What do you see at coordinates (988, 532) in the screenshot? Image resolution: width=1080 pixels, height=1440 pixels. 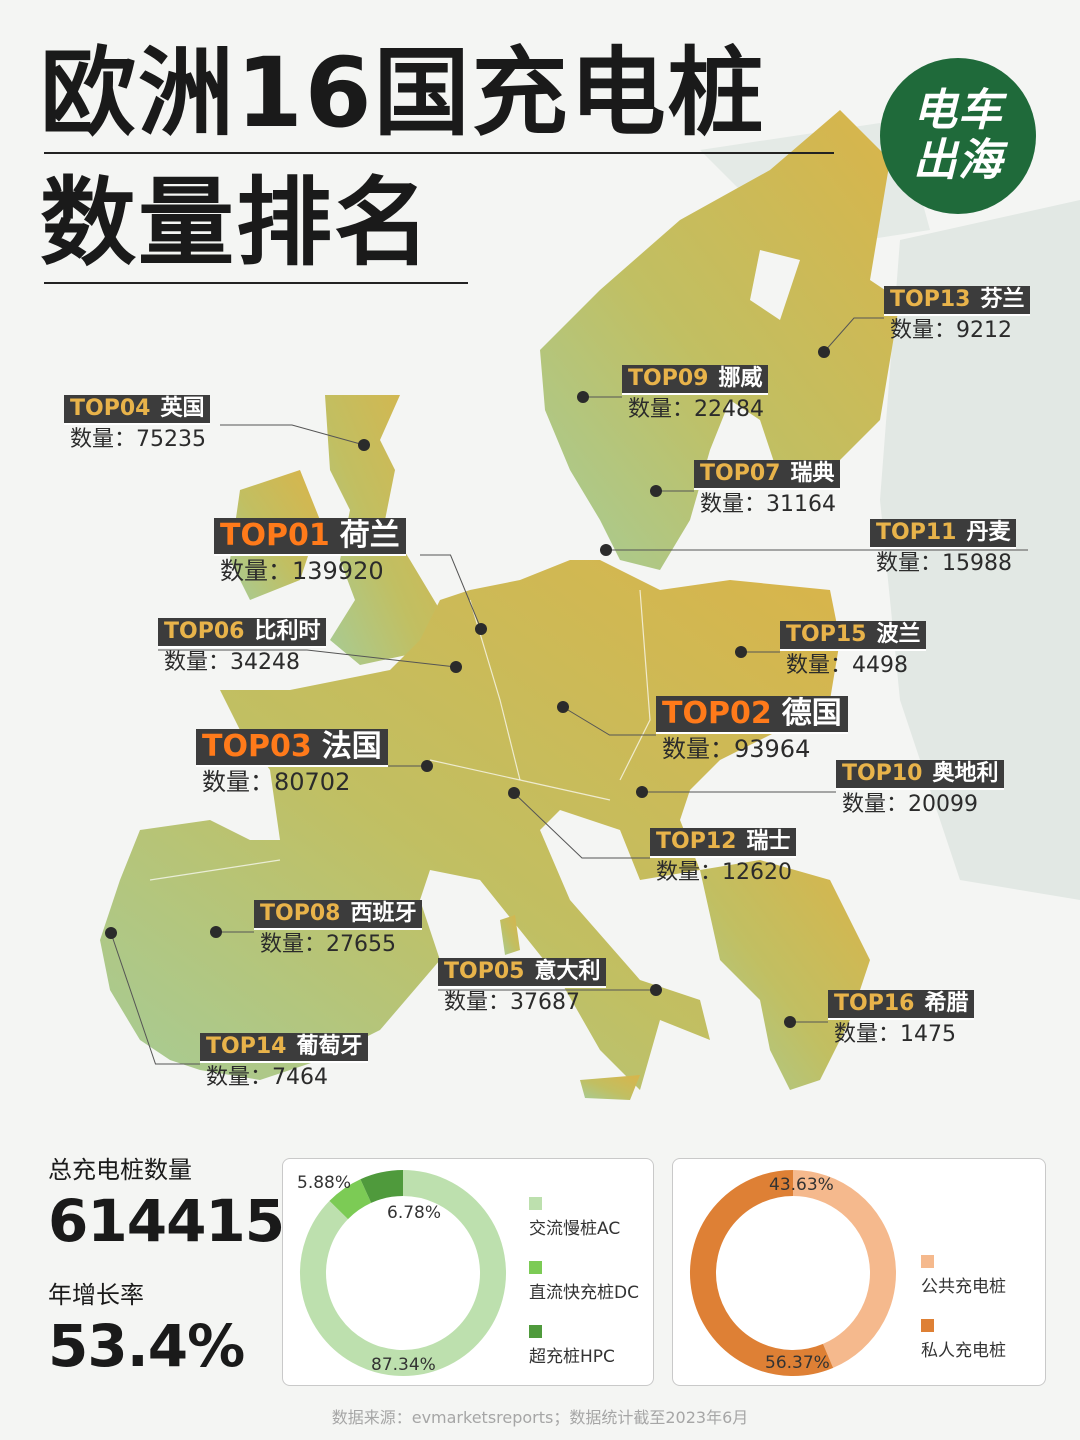 I see `country-name: 丹麦` at bounding box center [988, 532].